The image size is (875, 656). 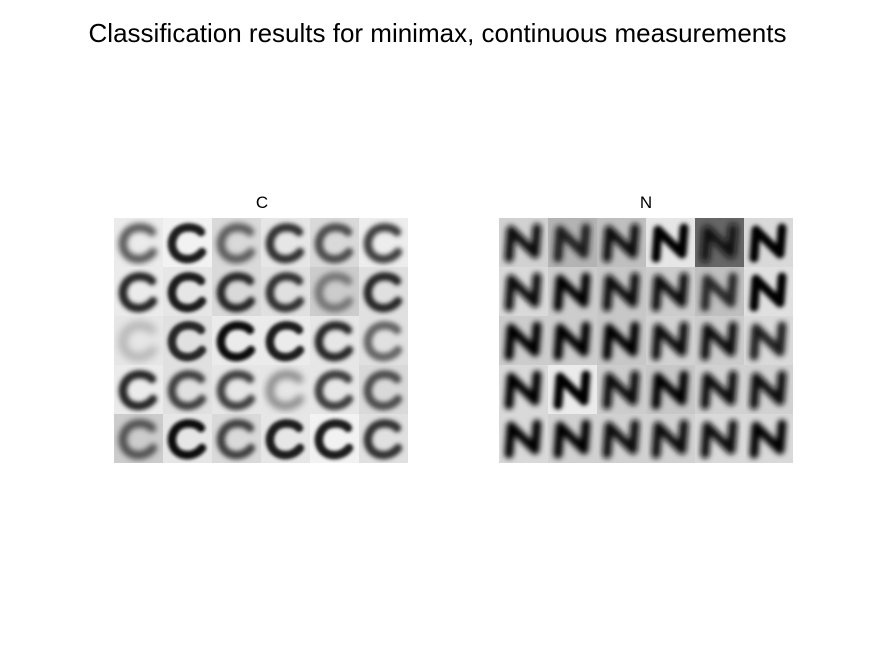 I want to click on tile-c-r3c6, so click(x=383, y=340).